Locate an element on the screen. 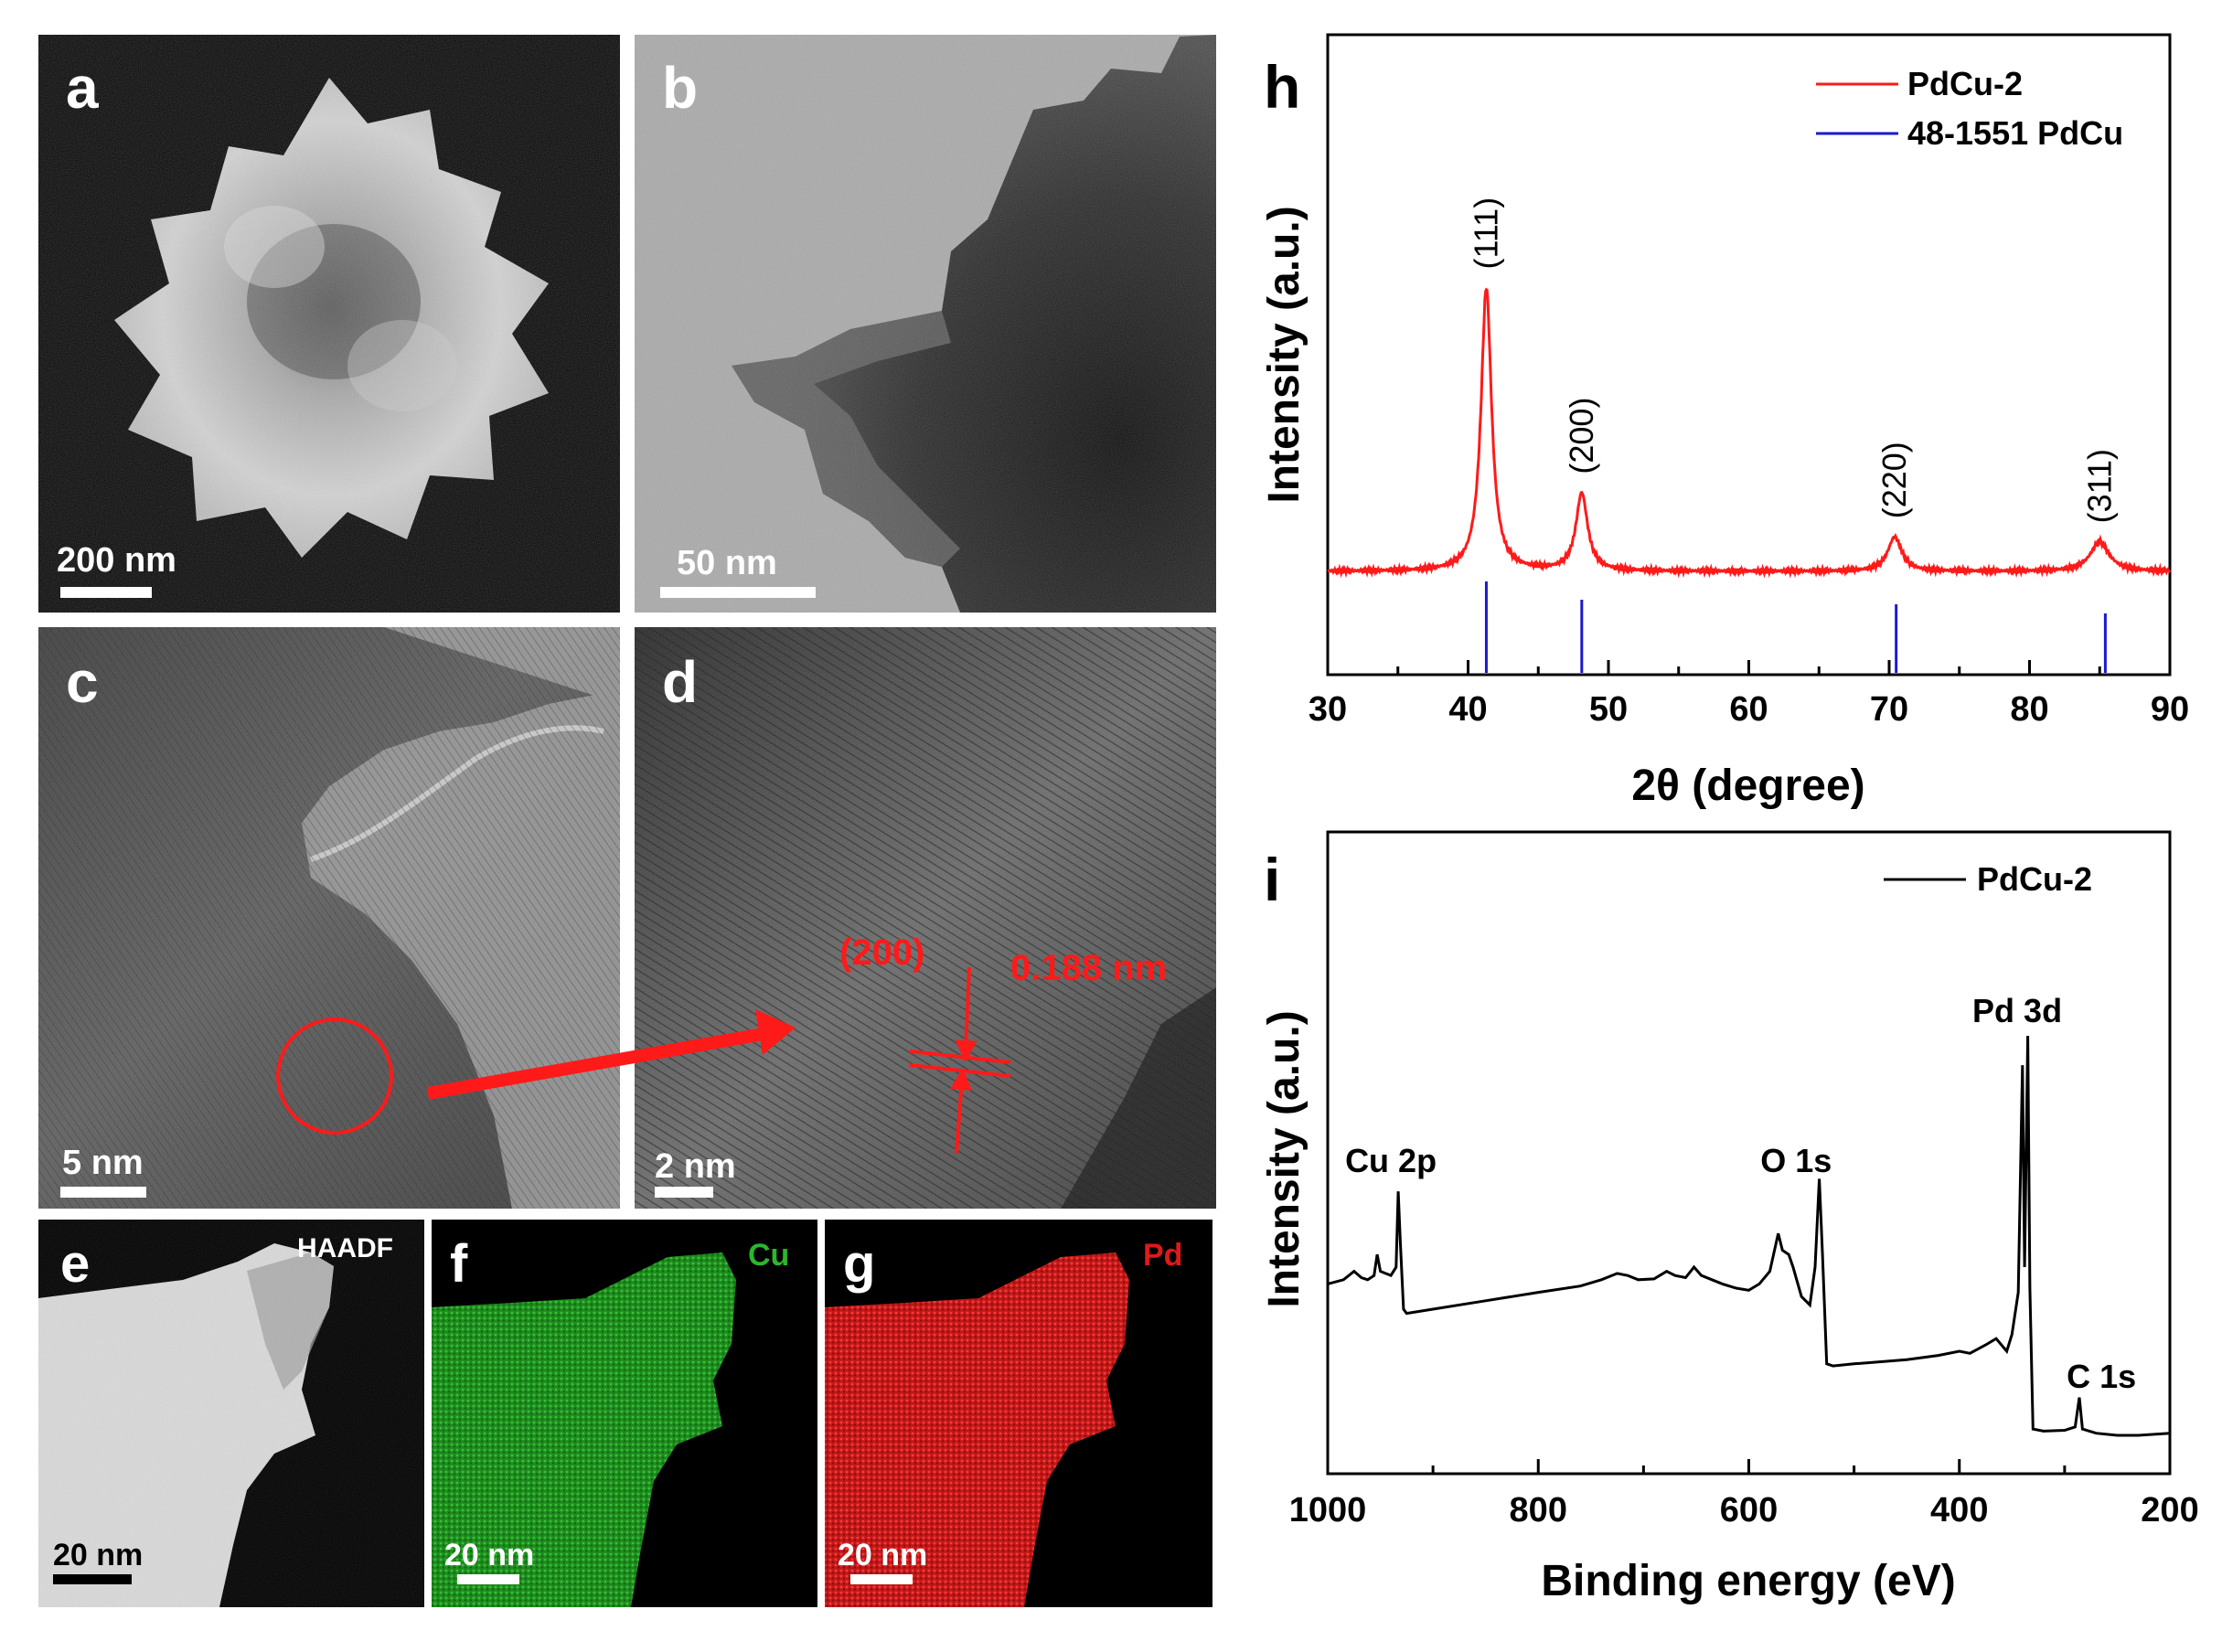 Image resolution: width=2222 pixels, height=1652 pixels. peak-label: Pd 3d is located at coordinates (2017, 1011).